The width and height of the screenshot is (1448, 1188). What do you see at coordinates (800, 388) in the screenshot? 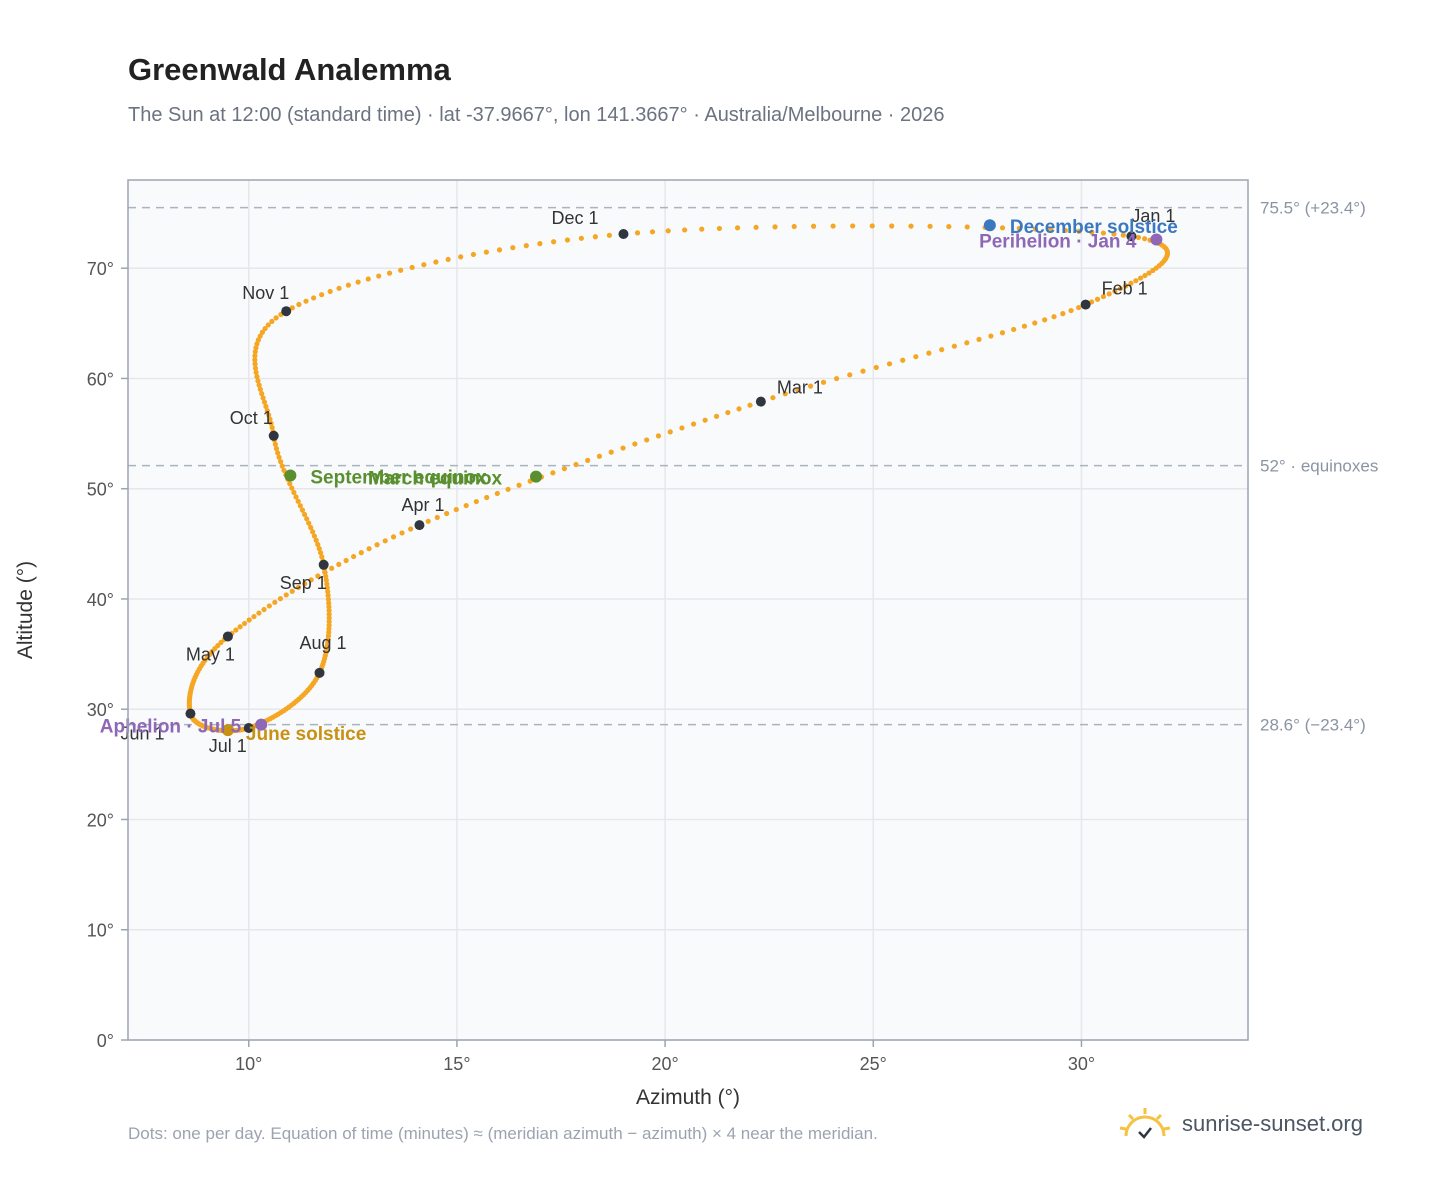
I see `month-label: Mar 1` at bounding box center [800, 388].